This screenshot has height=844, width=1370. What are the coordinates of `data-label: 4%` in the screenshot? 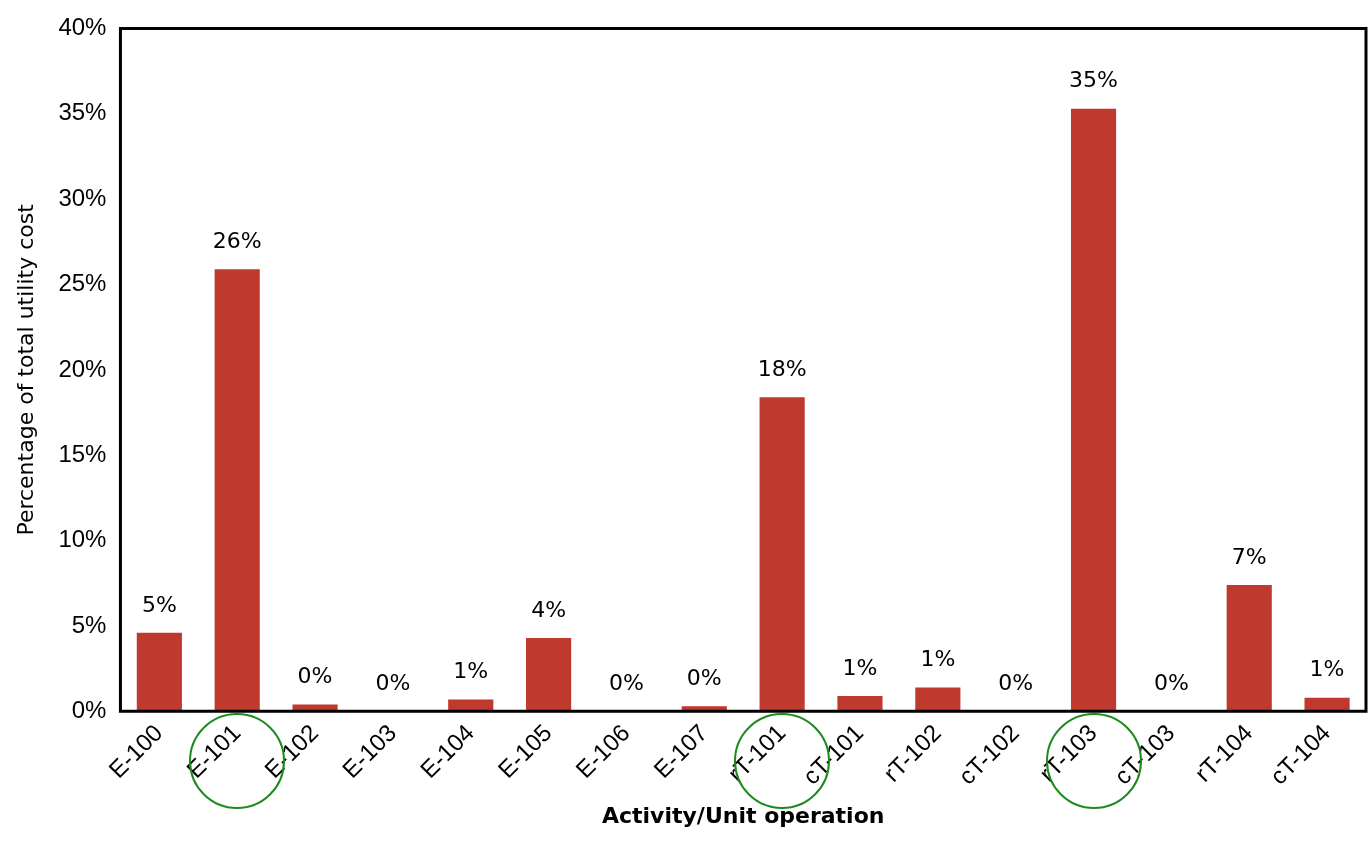 It's located at (549, 609).